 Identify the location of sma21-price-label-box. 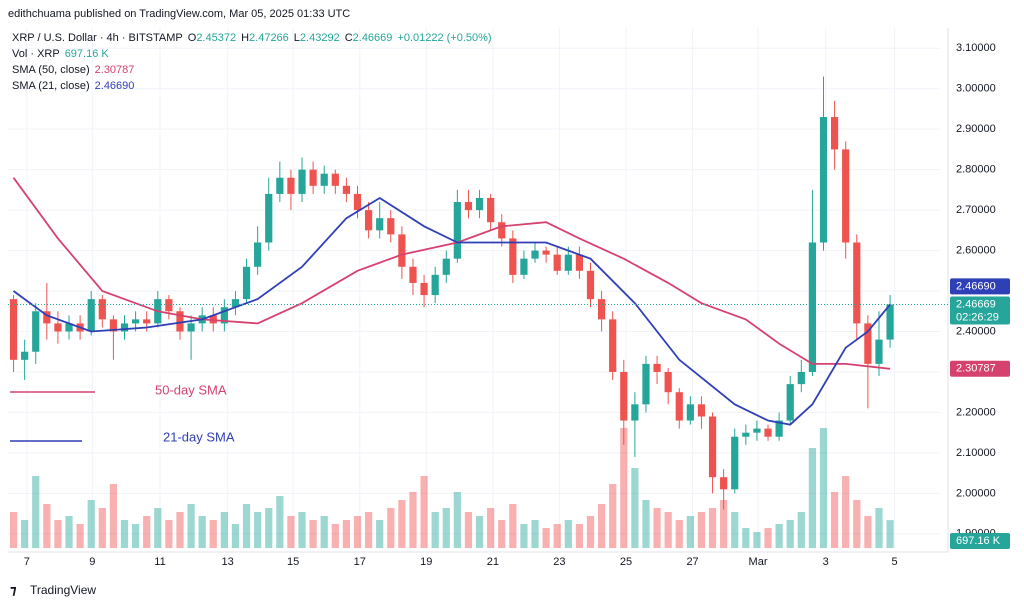
(980, 286).